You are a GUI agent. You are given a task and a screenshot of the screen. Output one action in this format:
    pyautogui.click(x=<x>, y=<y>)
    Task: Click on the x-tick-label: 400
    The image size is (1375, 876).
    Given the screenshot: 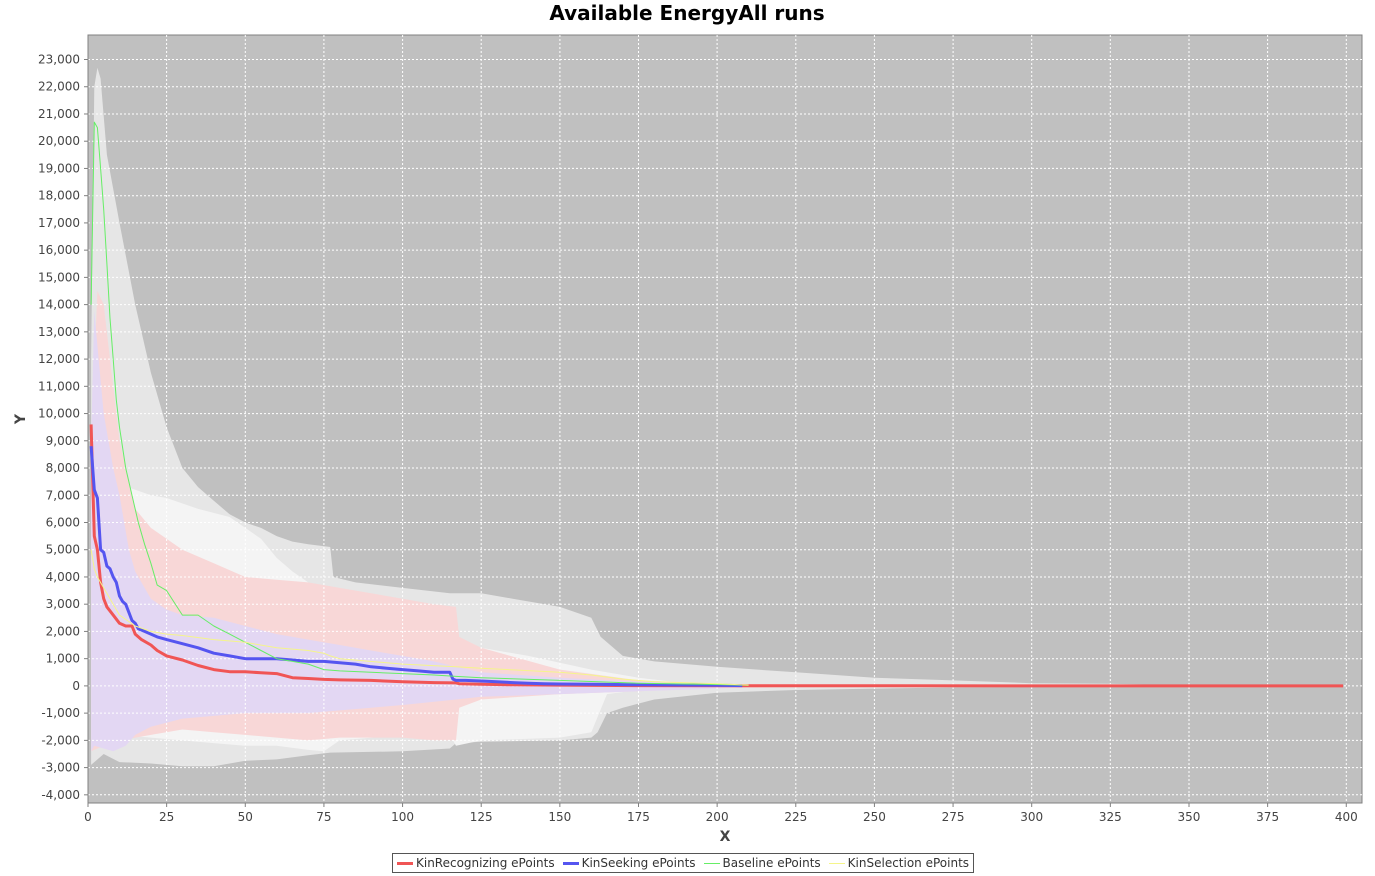 What is the action you would take?
    pyautogui.click(x=1346, y=817)
    